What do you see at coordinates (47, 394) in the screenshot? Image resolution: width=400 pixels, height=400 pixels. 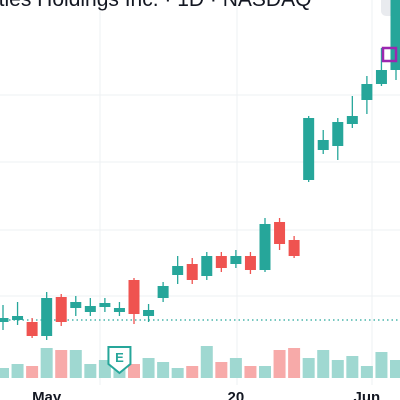 I see `x-tick-label: May` at bounding box center [47, 394].